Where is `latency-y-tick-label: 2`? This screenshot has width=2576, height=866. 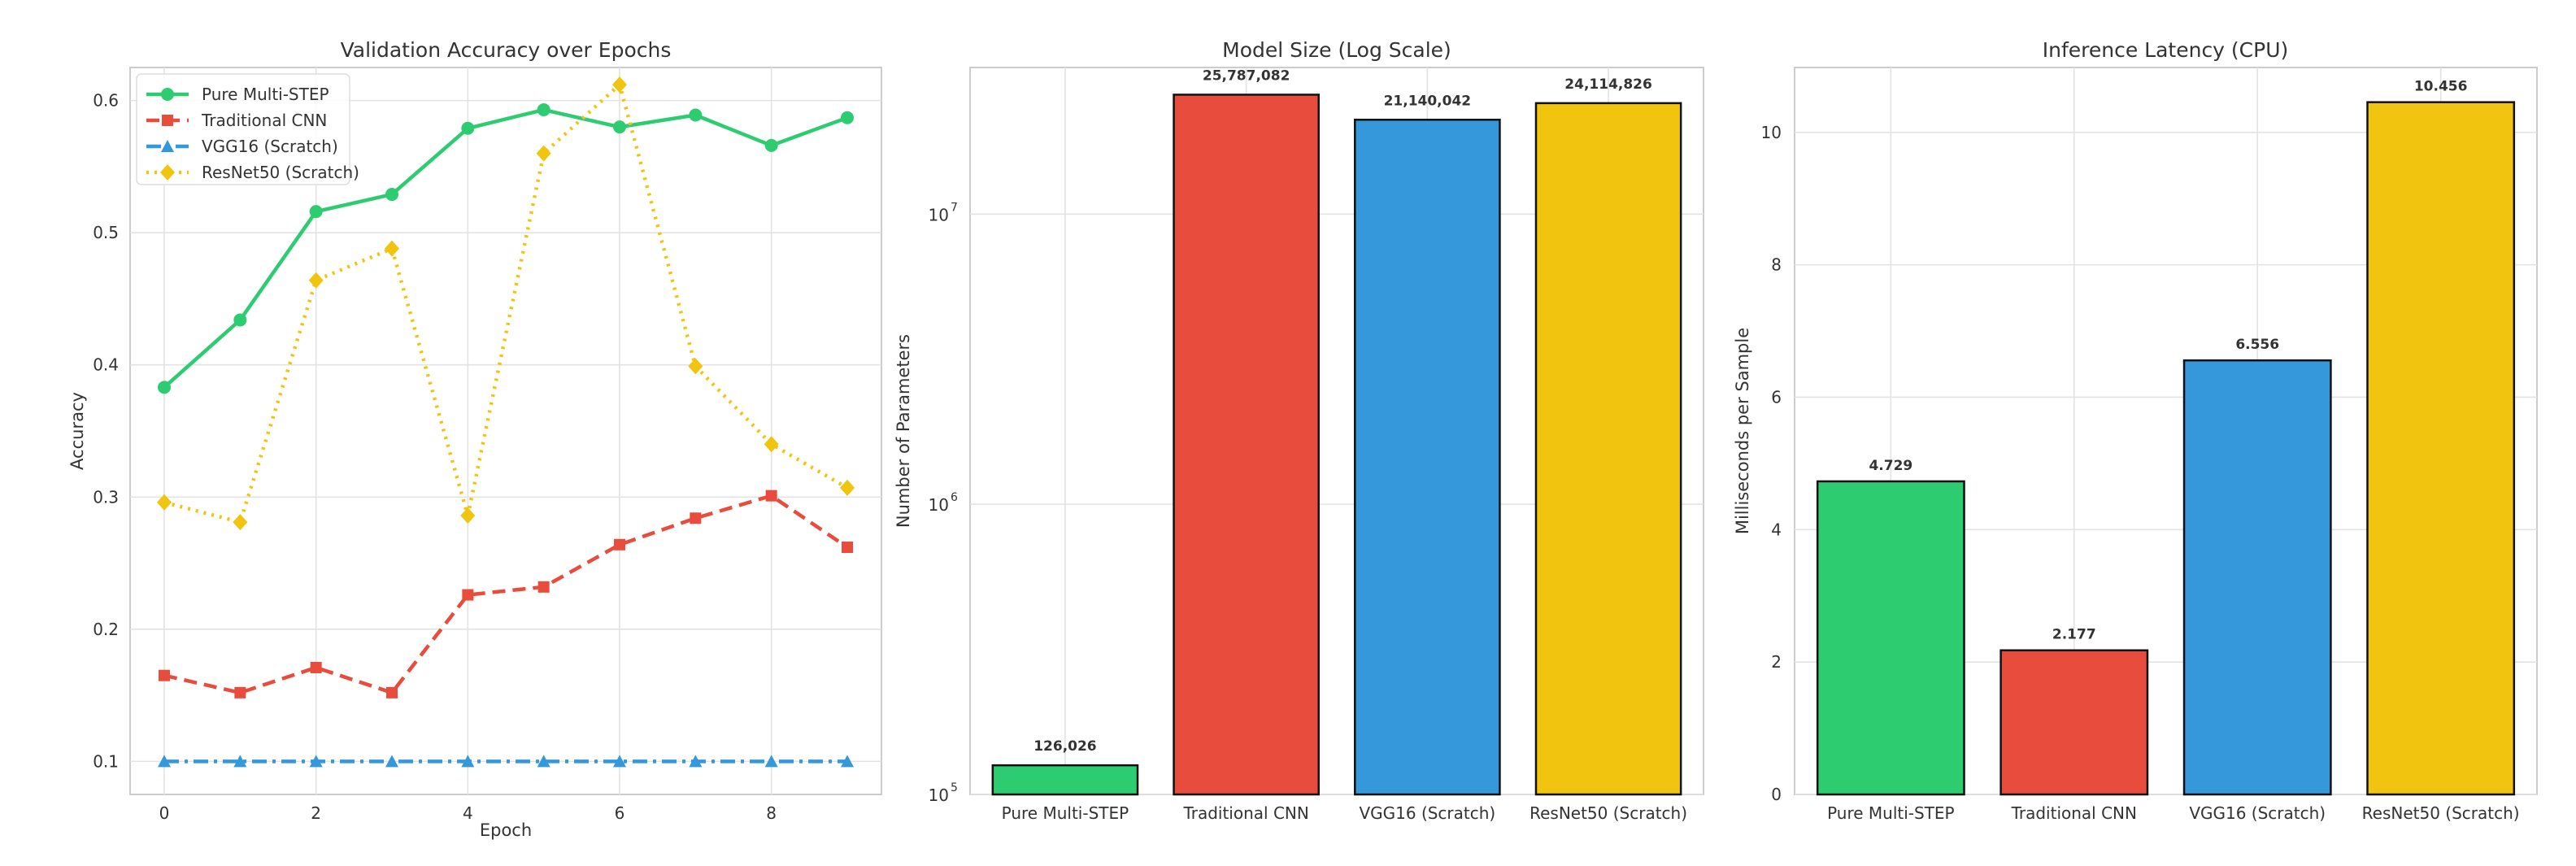 latency-y-tick-label: 2 is located at coordinates (1777, 662).